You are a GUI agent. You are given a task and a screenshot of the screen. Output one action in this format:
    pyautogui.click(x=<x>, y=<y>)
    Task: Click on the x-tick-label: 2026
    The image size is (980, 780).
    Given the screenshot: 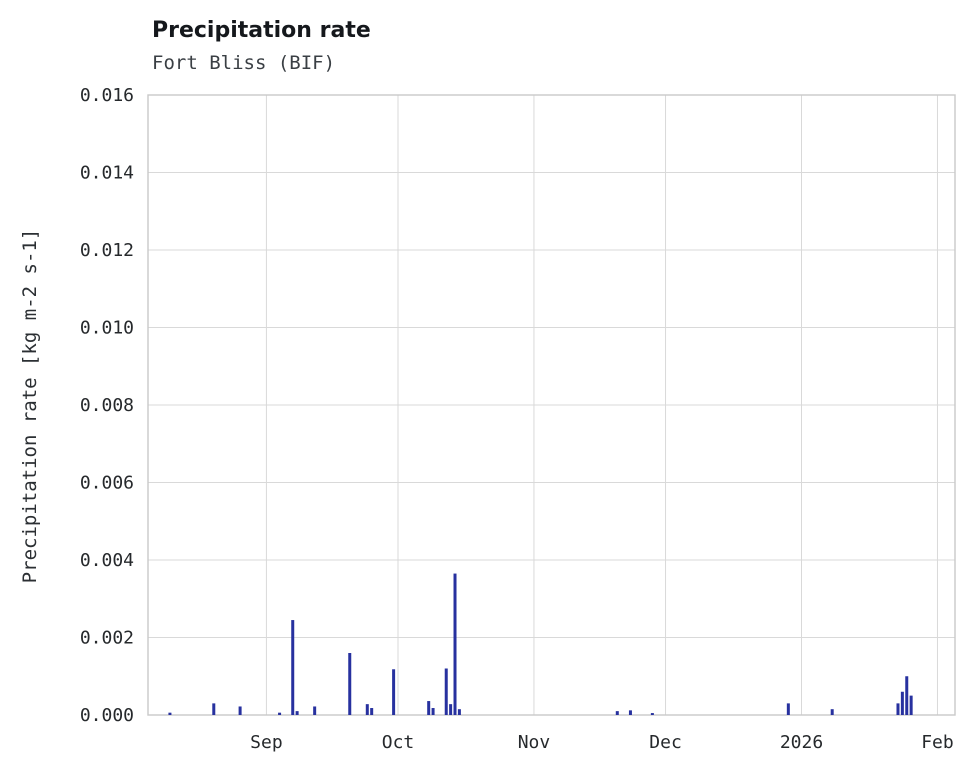 What is the action you would take?
    pyautogui.click(x=801, y=742)
    